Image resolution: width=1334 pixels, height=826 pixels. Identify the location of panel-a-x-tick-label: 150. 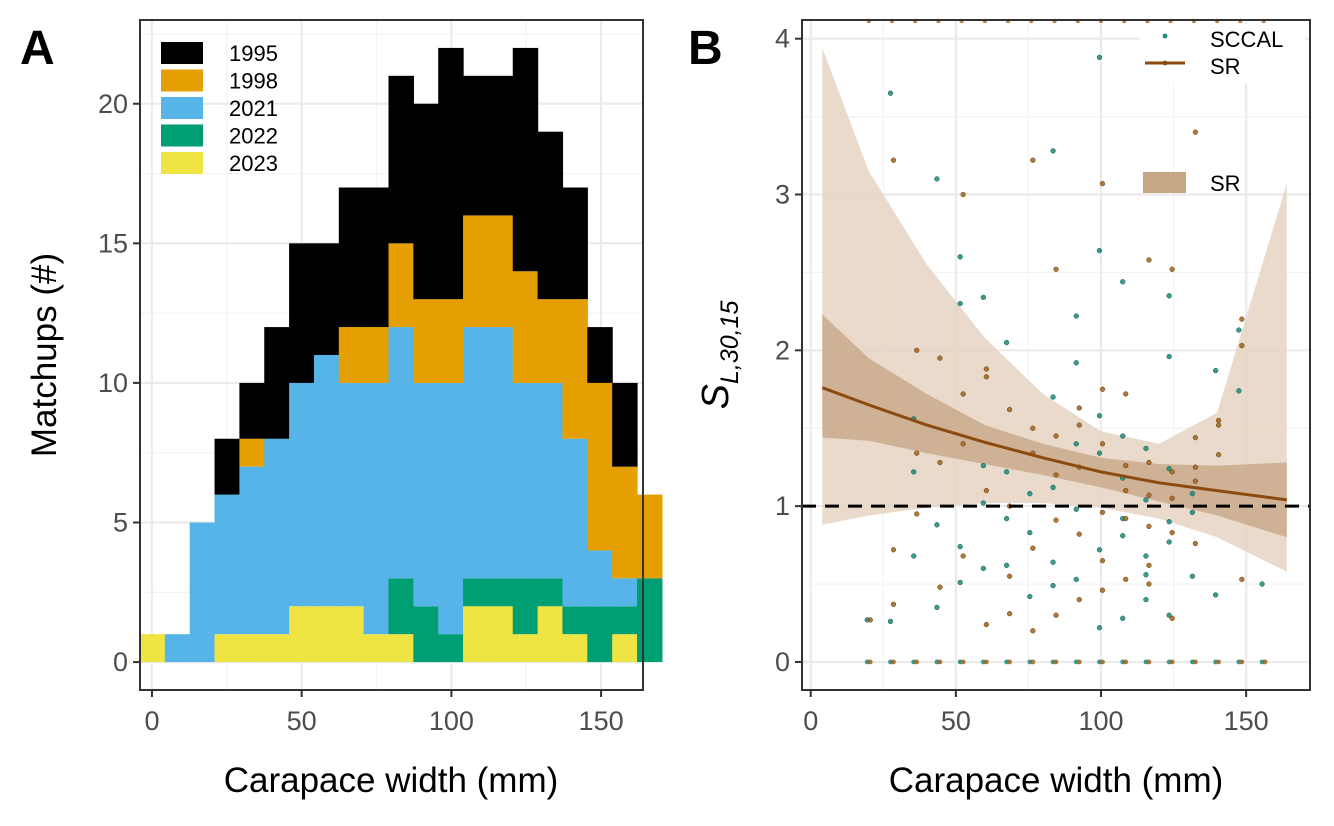
(601, 721).